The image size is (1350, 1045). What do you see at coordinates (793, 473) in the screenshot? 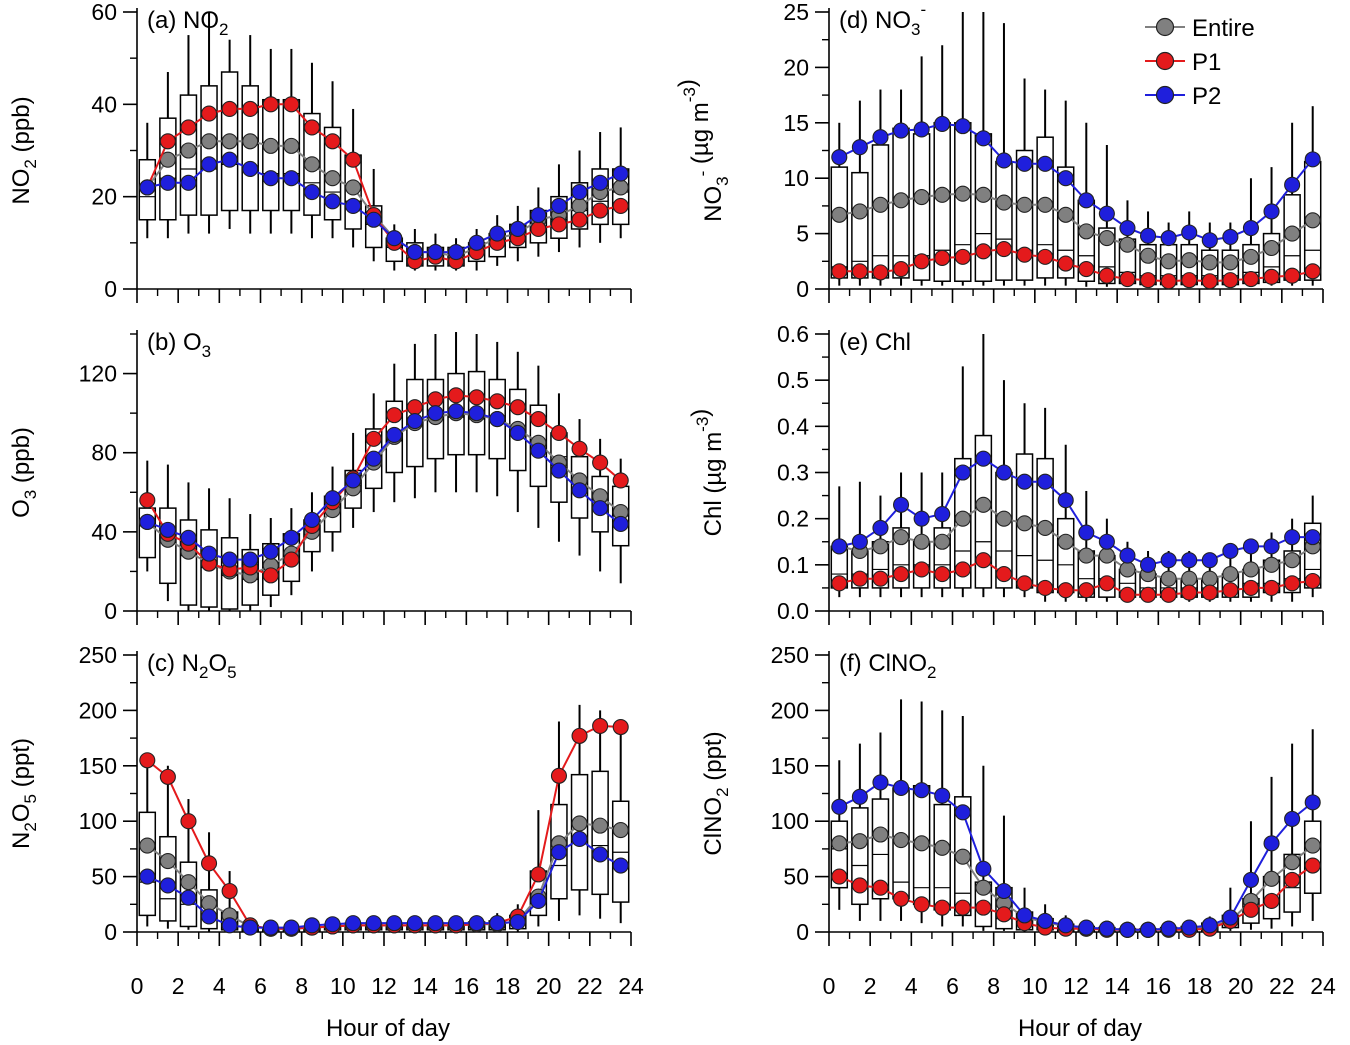
I see `y-tick-label: 0.3` at bounding box center [793, 473].